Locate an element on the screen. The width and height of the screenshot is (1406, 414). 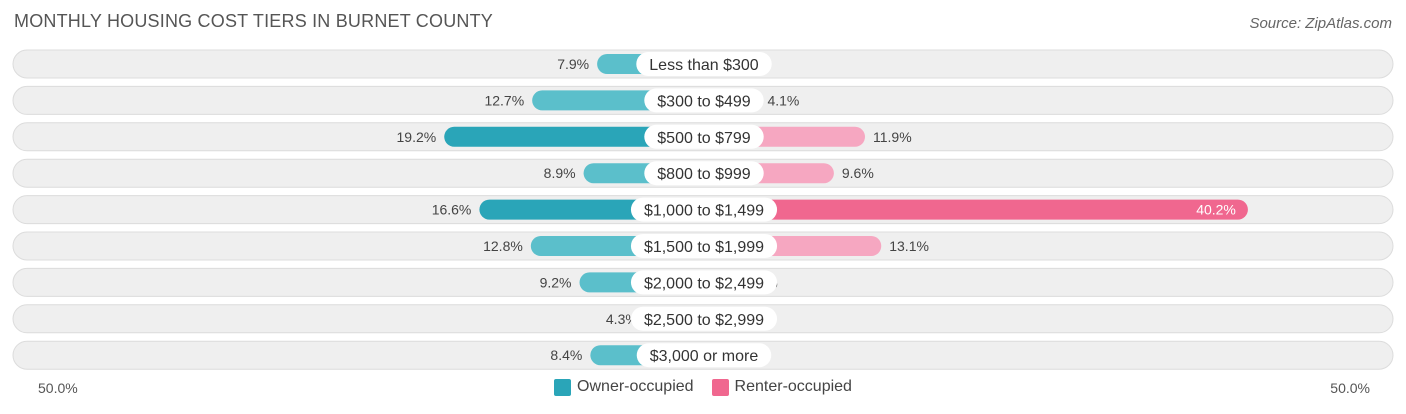
owner-value-label: 4.3% is located at coordinates (622, 319).